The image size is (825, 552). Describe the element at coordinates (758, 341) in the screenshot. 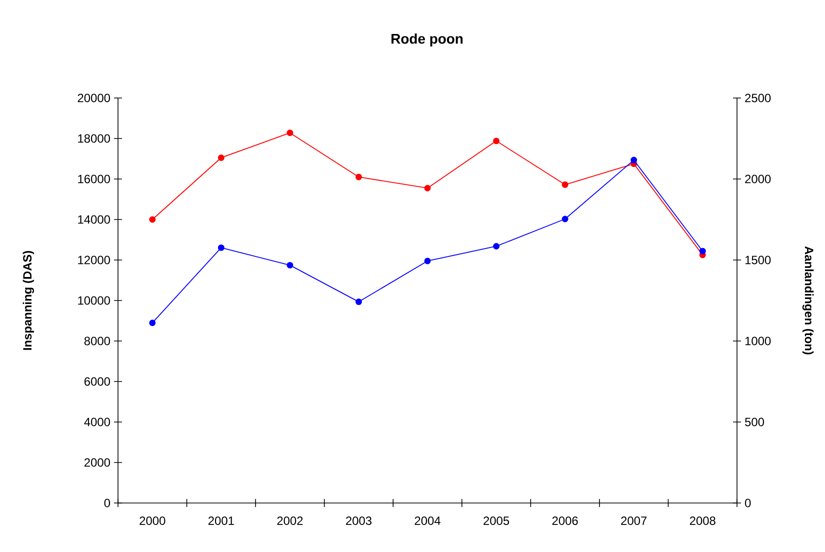

I see `y2-tick-label: 1000` at that location.